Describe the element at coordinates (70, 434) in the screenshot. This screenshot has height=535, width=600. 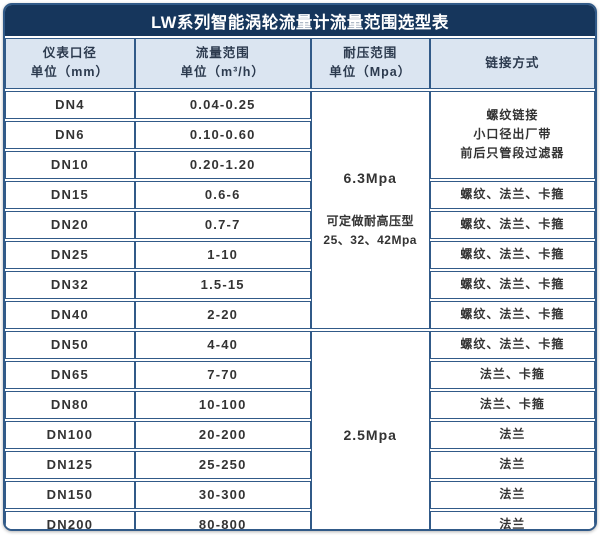
I see `dn-cell: DN100` at that location.